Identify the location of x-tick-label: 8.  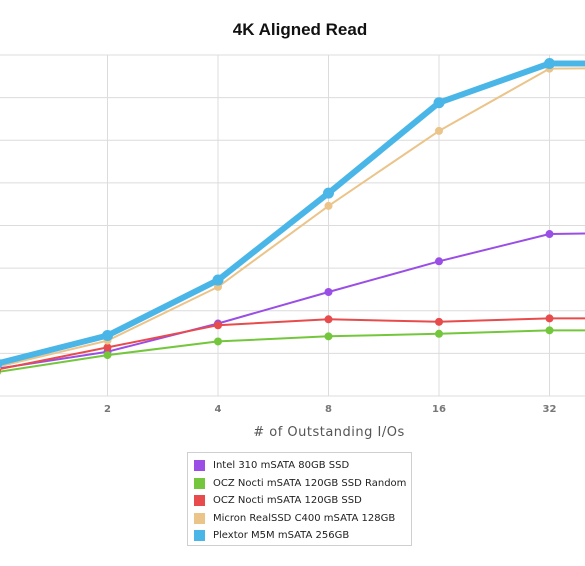
(328, 409).